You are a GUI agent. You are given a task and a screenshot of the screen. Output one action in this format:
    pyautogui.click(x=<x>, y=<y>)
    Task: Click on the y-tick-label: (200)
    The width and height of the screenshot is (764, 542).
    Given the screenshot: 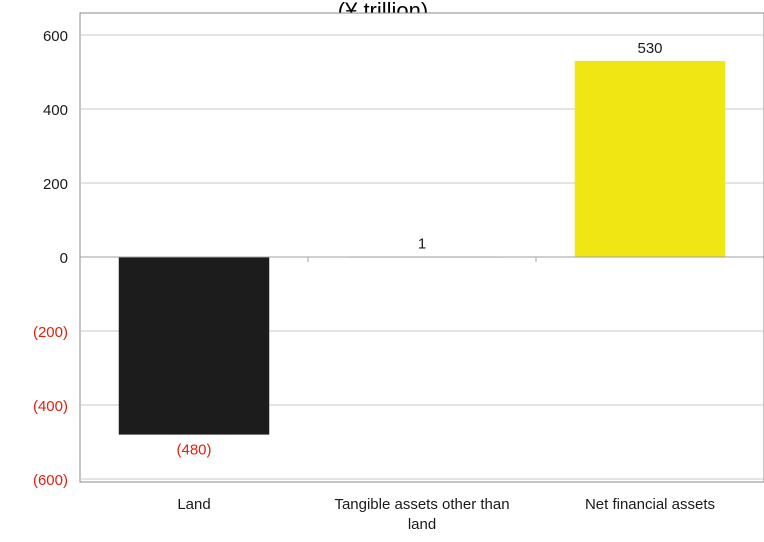 What is the action you would take?
    pyautogui.click(x=50, y=332)
    